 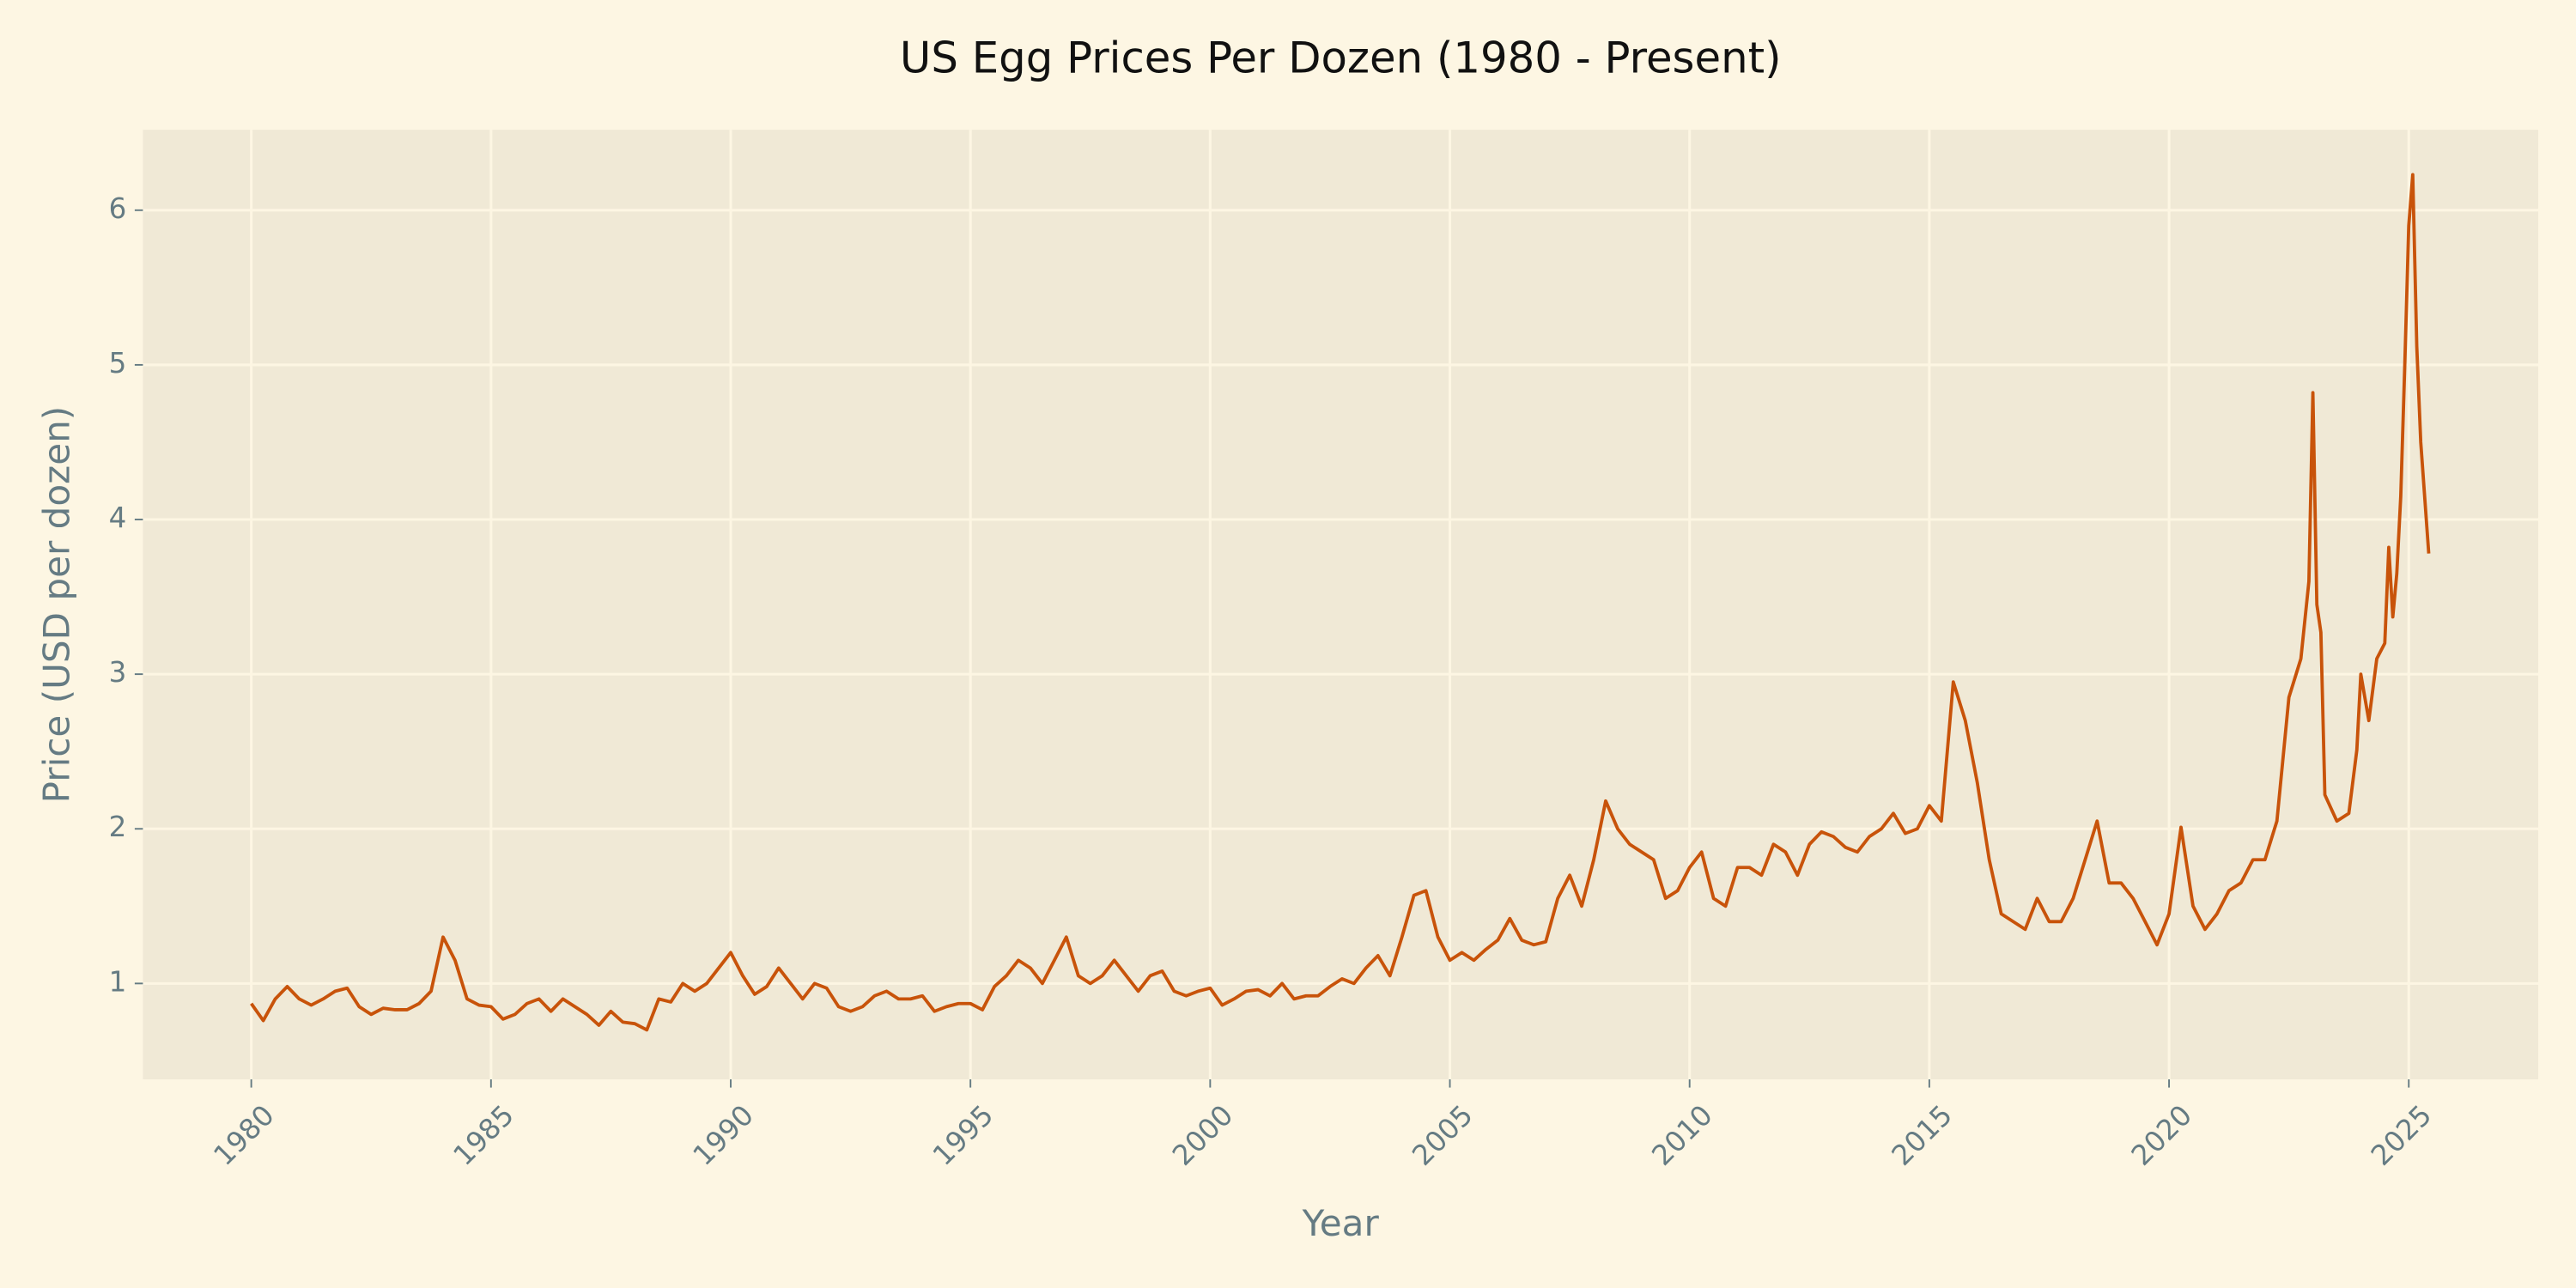 I want to click on y-tick-label: 6, so click(x=118, y=208).